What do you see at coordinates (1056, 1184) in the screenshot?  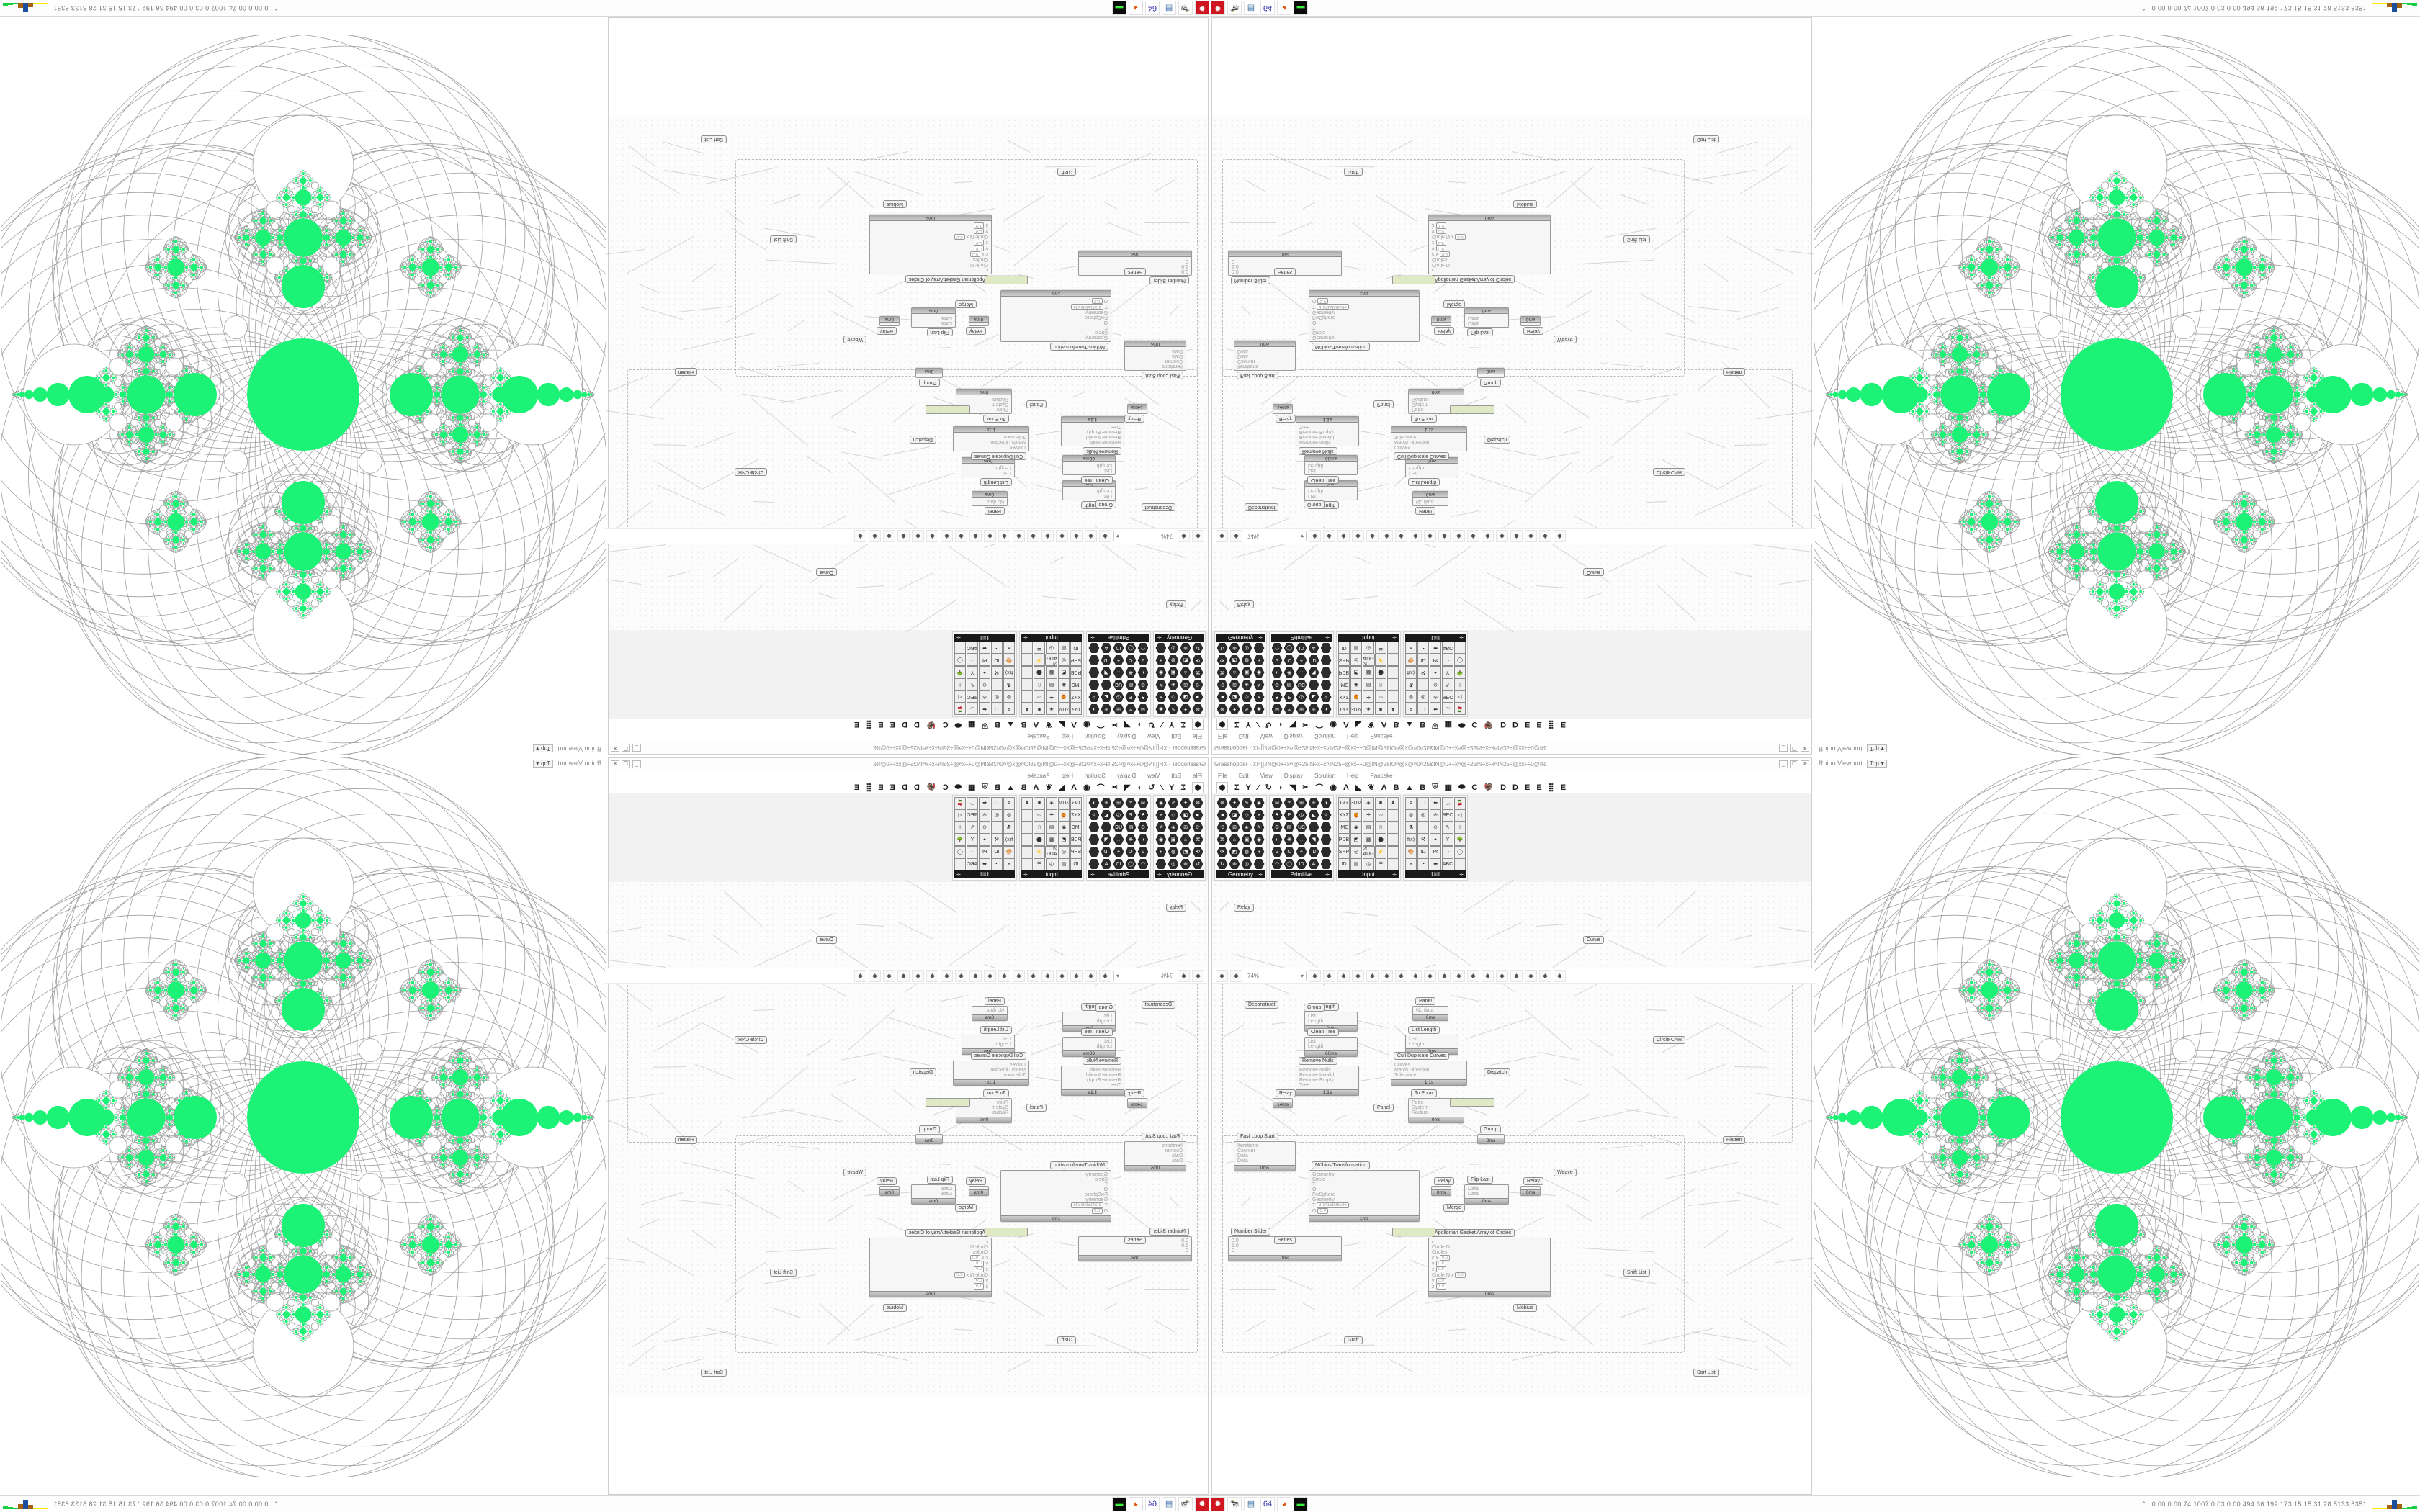 I see `component-param: T` at bounding box center [1056, 1184].